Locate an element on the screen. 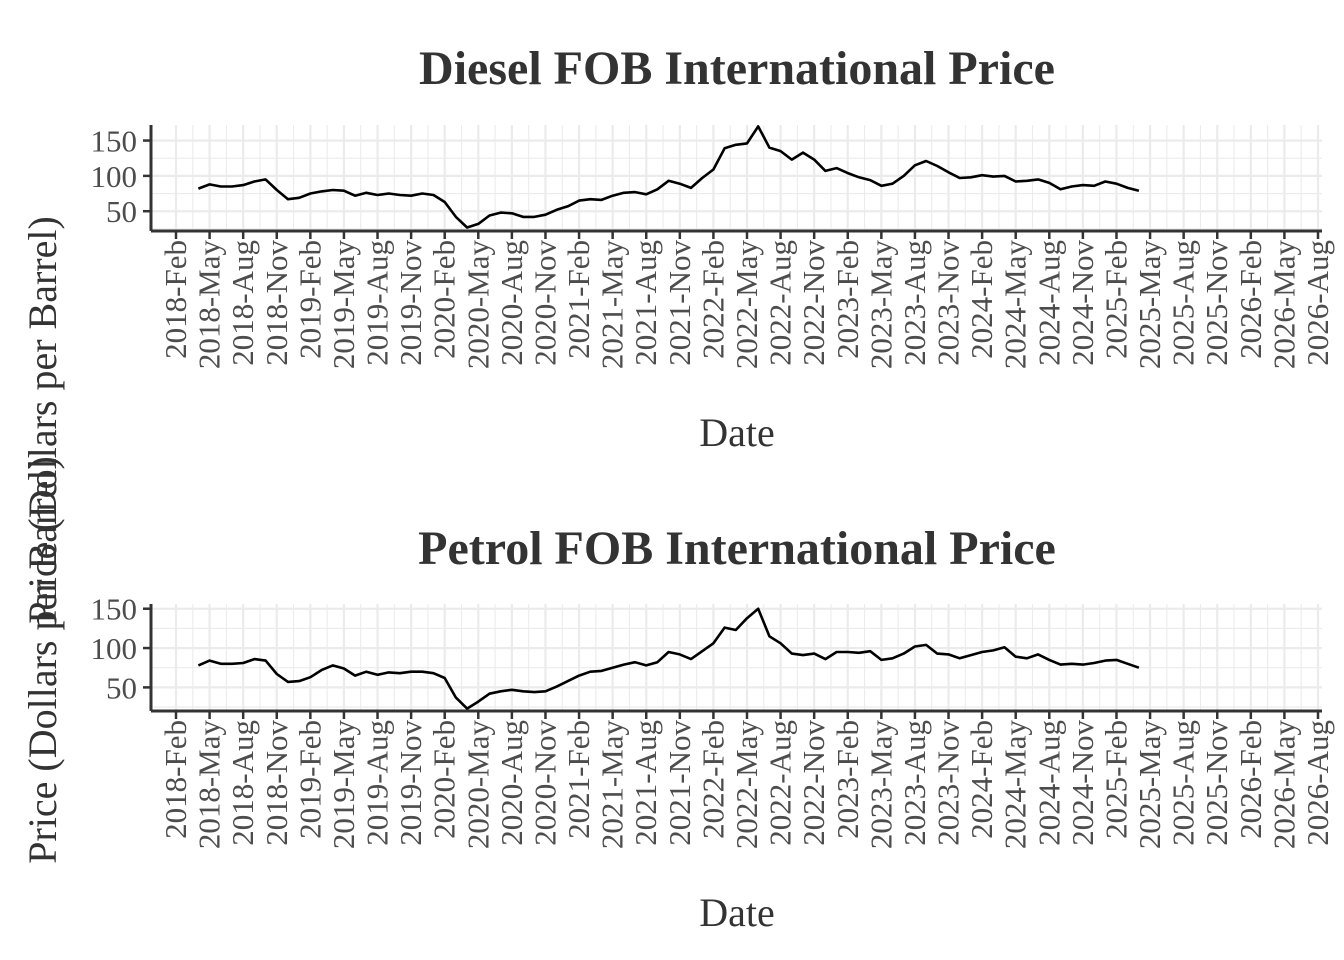  petrol-price-line is located at coordinates (668, 658).